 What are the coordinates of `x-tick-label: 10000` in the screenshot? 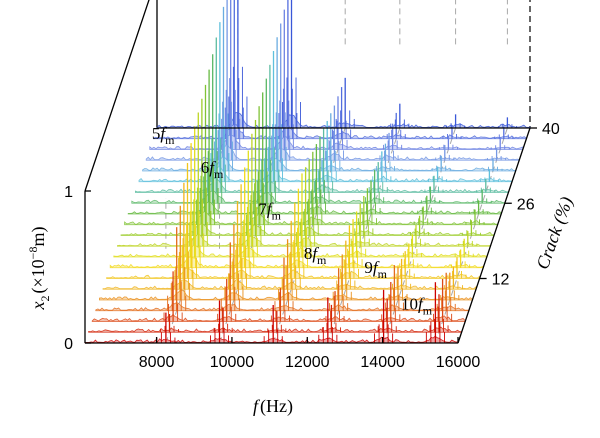 It's located at (232, 362).